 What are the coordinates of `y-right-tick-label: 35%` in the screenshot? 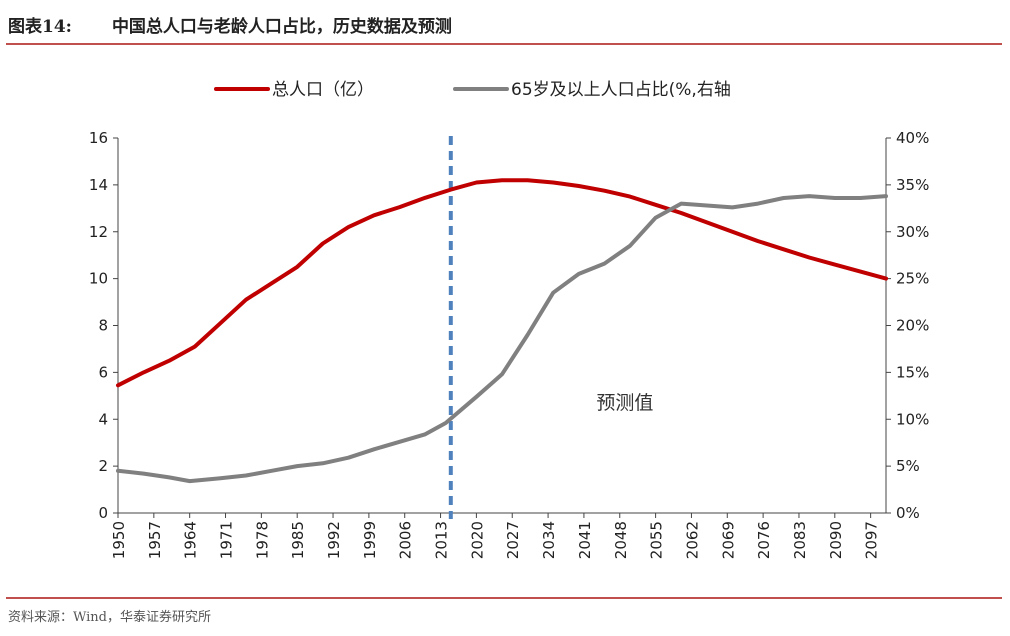 It's located at (912, 185).